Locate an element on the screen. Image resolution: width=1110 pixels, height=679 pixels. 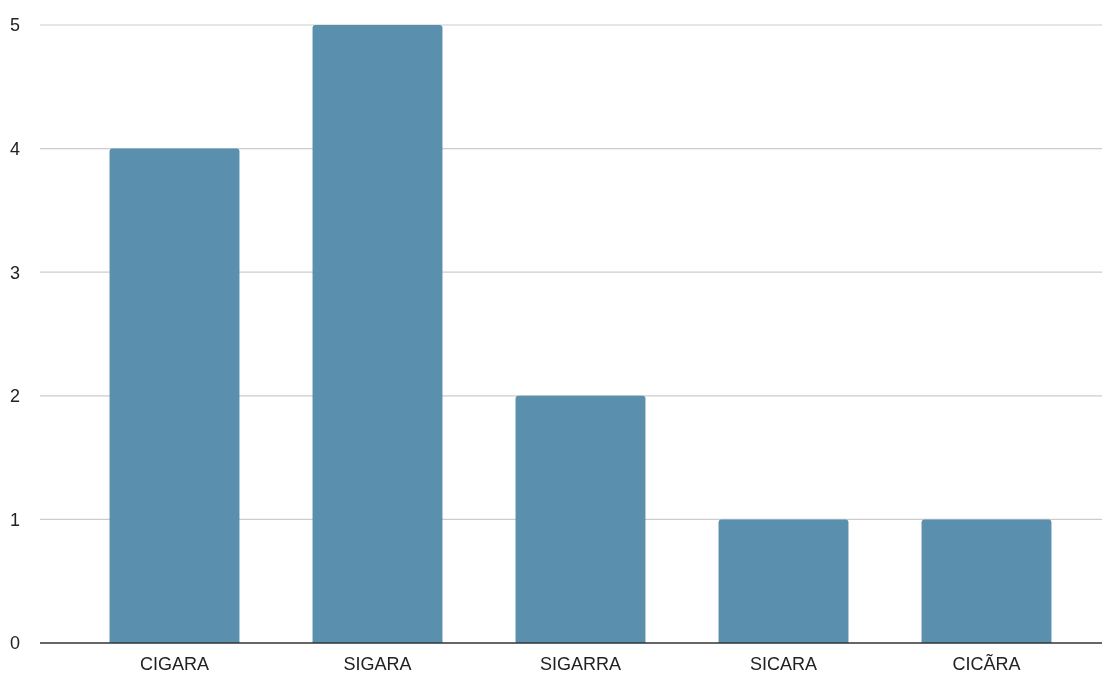
x-tick-label: CICÃRA is located at coordinates (986, 663).